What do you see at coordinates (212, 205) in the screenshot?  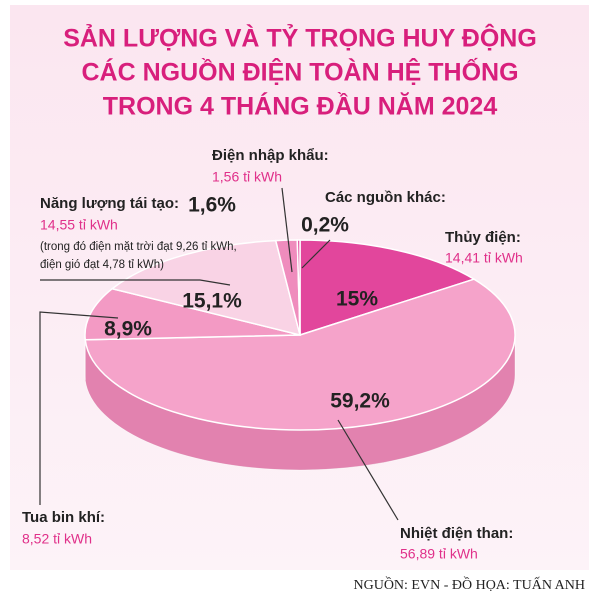 I see `value-label: 1,6%` at bounding box center [212, 205].